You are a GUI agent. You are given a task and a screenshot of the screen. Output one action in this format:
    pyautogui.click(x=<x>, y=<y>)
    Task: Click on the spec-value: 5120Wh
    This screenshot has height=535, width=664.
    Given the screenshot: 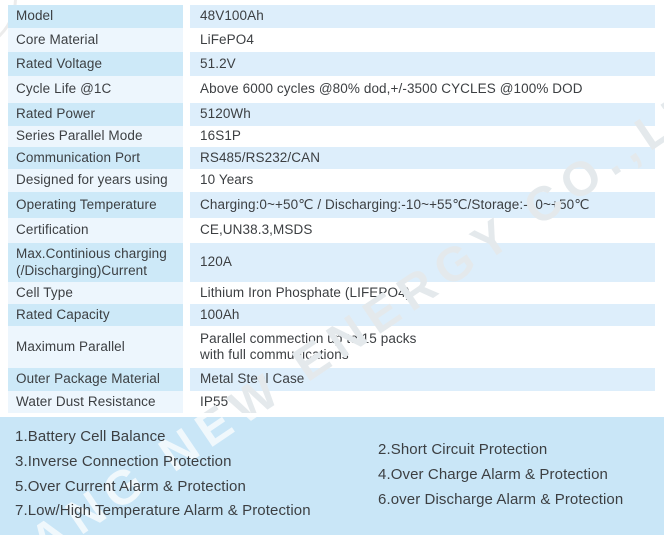 What is the action you would take?
    pyautogui.click(x=422, y=114)
    